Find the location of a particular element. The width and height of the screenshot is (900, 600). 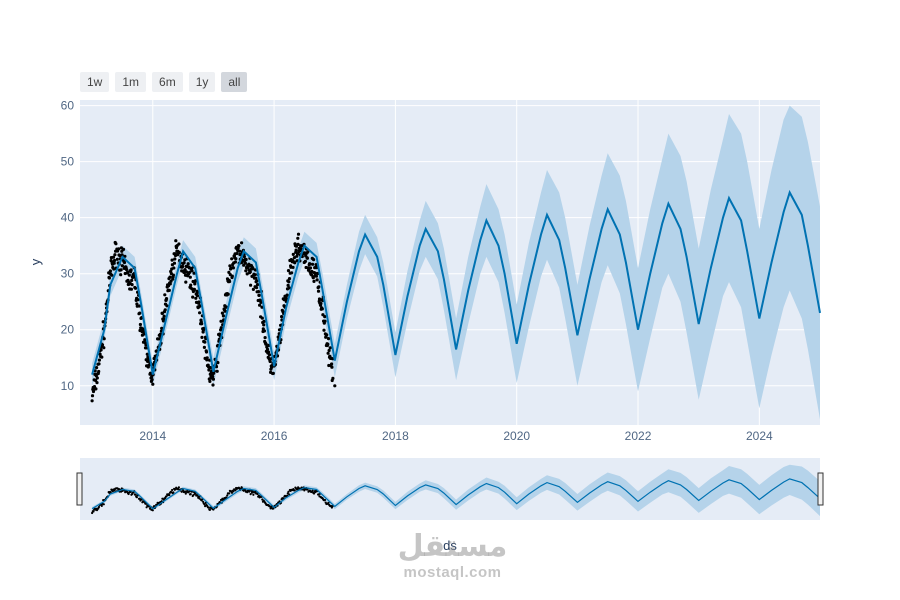

x-axis-label: ds is located at coordinates (450, 545).